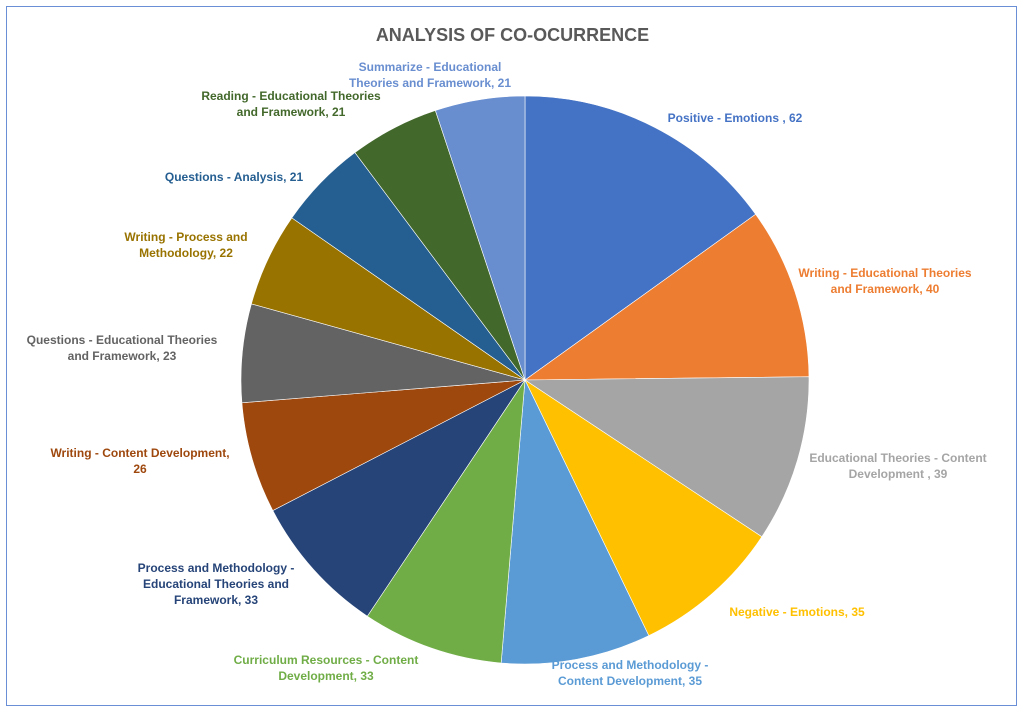 Image resolution: width=1025 pixels, height=710 pixels. Describe the element at coordinates (735, 118) in the screenshot. I see `slice-data-label: Positive - Emotions , 62` at that location.